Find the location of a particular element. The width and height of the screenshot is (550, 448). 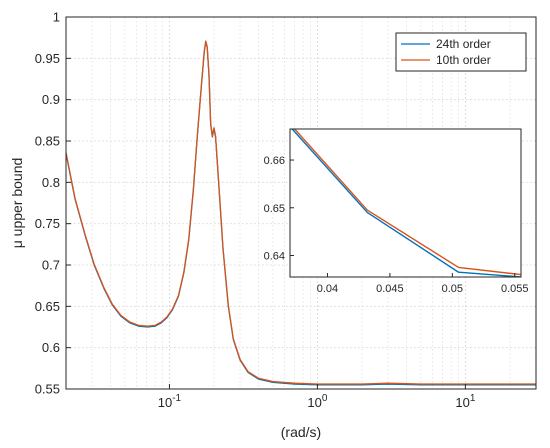

main-y-ticks: 0.55 0.6 0.65 0.7 0.75 0.8 0.85 0.9 0.95 1 is located at coordinates (53, 203).